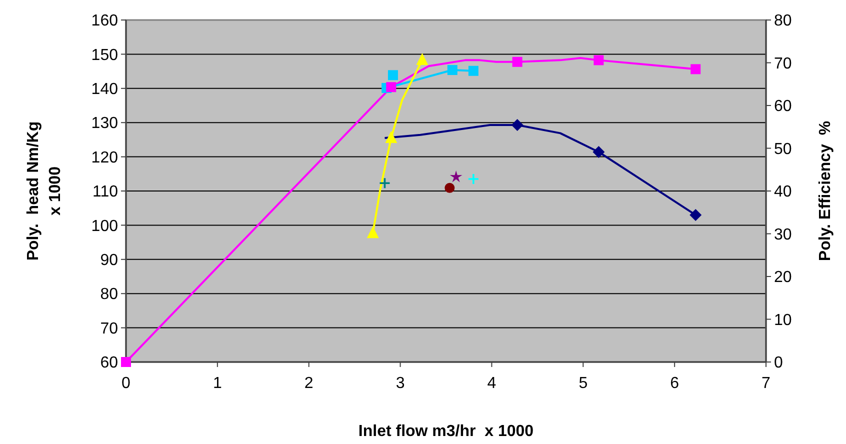  What do you see at coordinates (217, 383) in the screenshot?
I see `x-tick-label: 1` at bounding box center [217, 383].